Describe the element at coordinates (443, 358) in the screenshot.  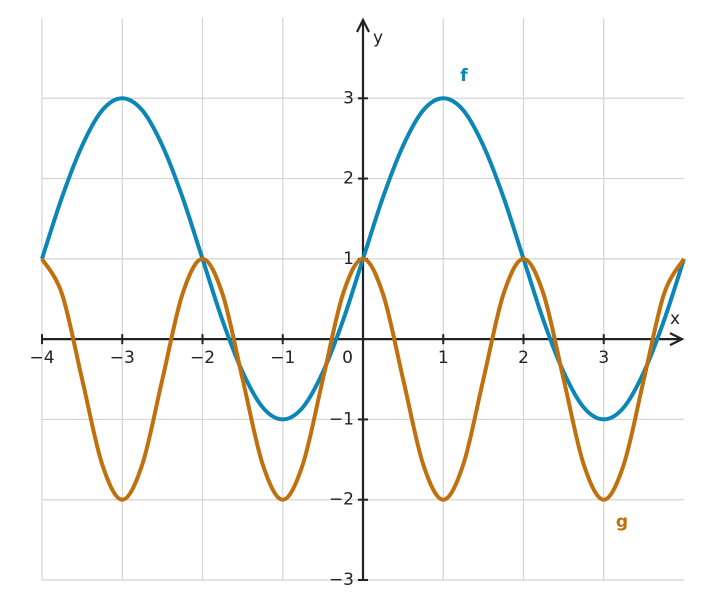
I see `x-tick-label: 1` at that location.